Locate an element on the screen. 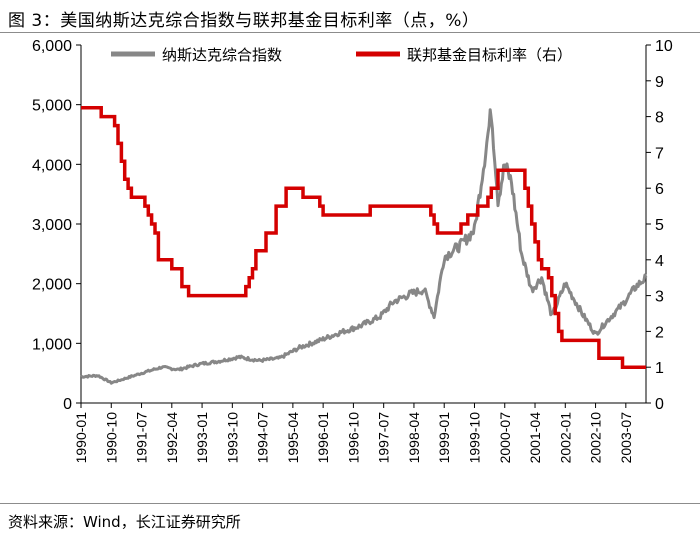 This screenshot has height=541, width=700. x-tick-label: 1999-01 is located at coordinates (444, 438).